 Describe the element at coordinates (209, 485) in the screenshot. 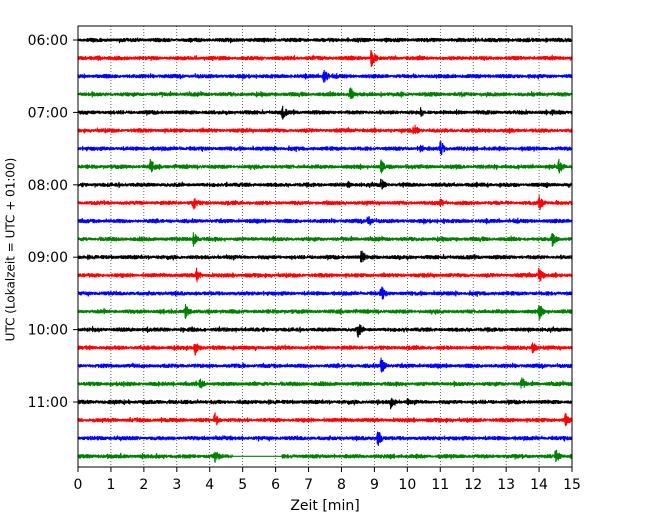

I see `x-tick-label-4: 4` at that location.